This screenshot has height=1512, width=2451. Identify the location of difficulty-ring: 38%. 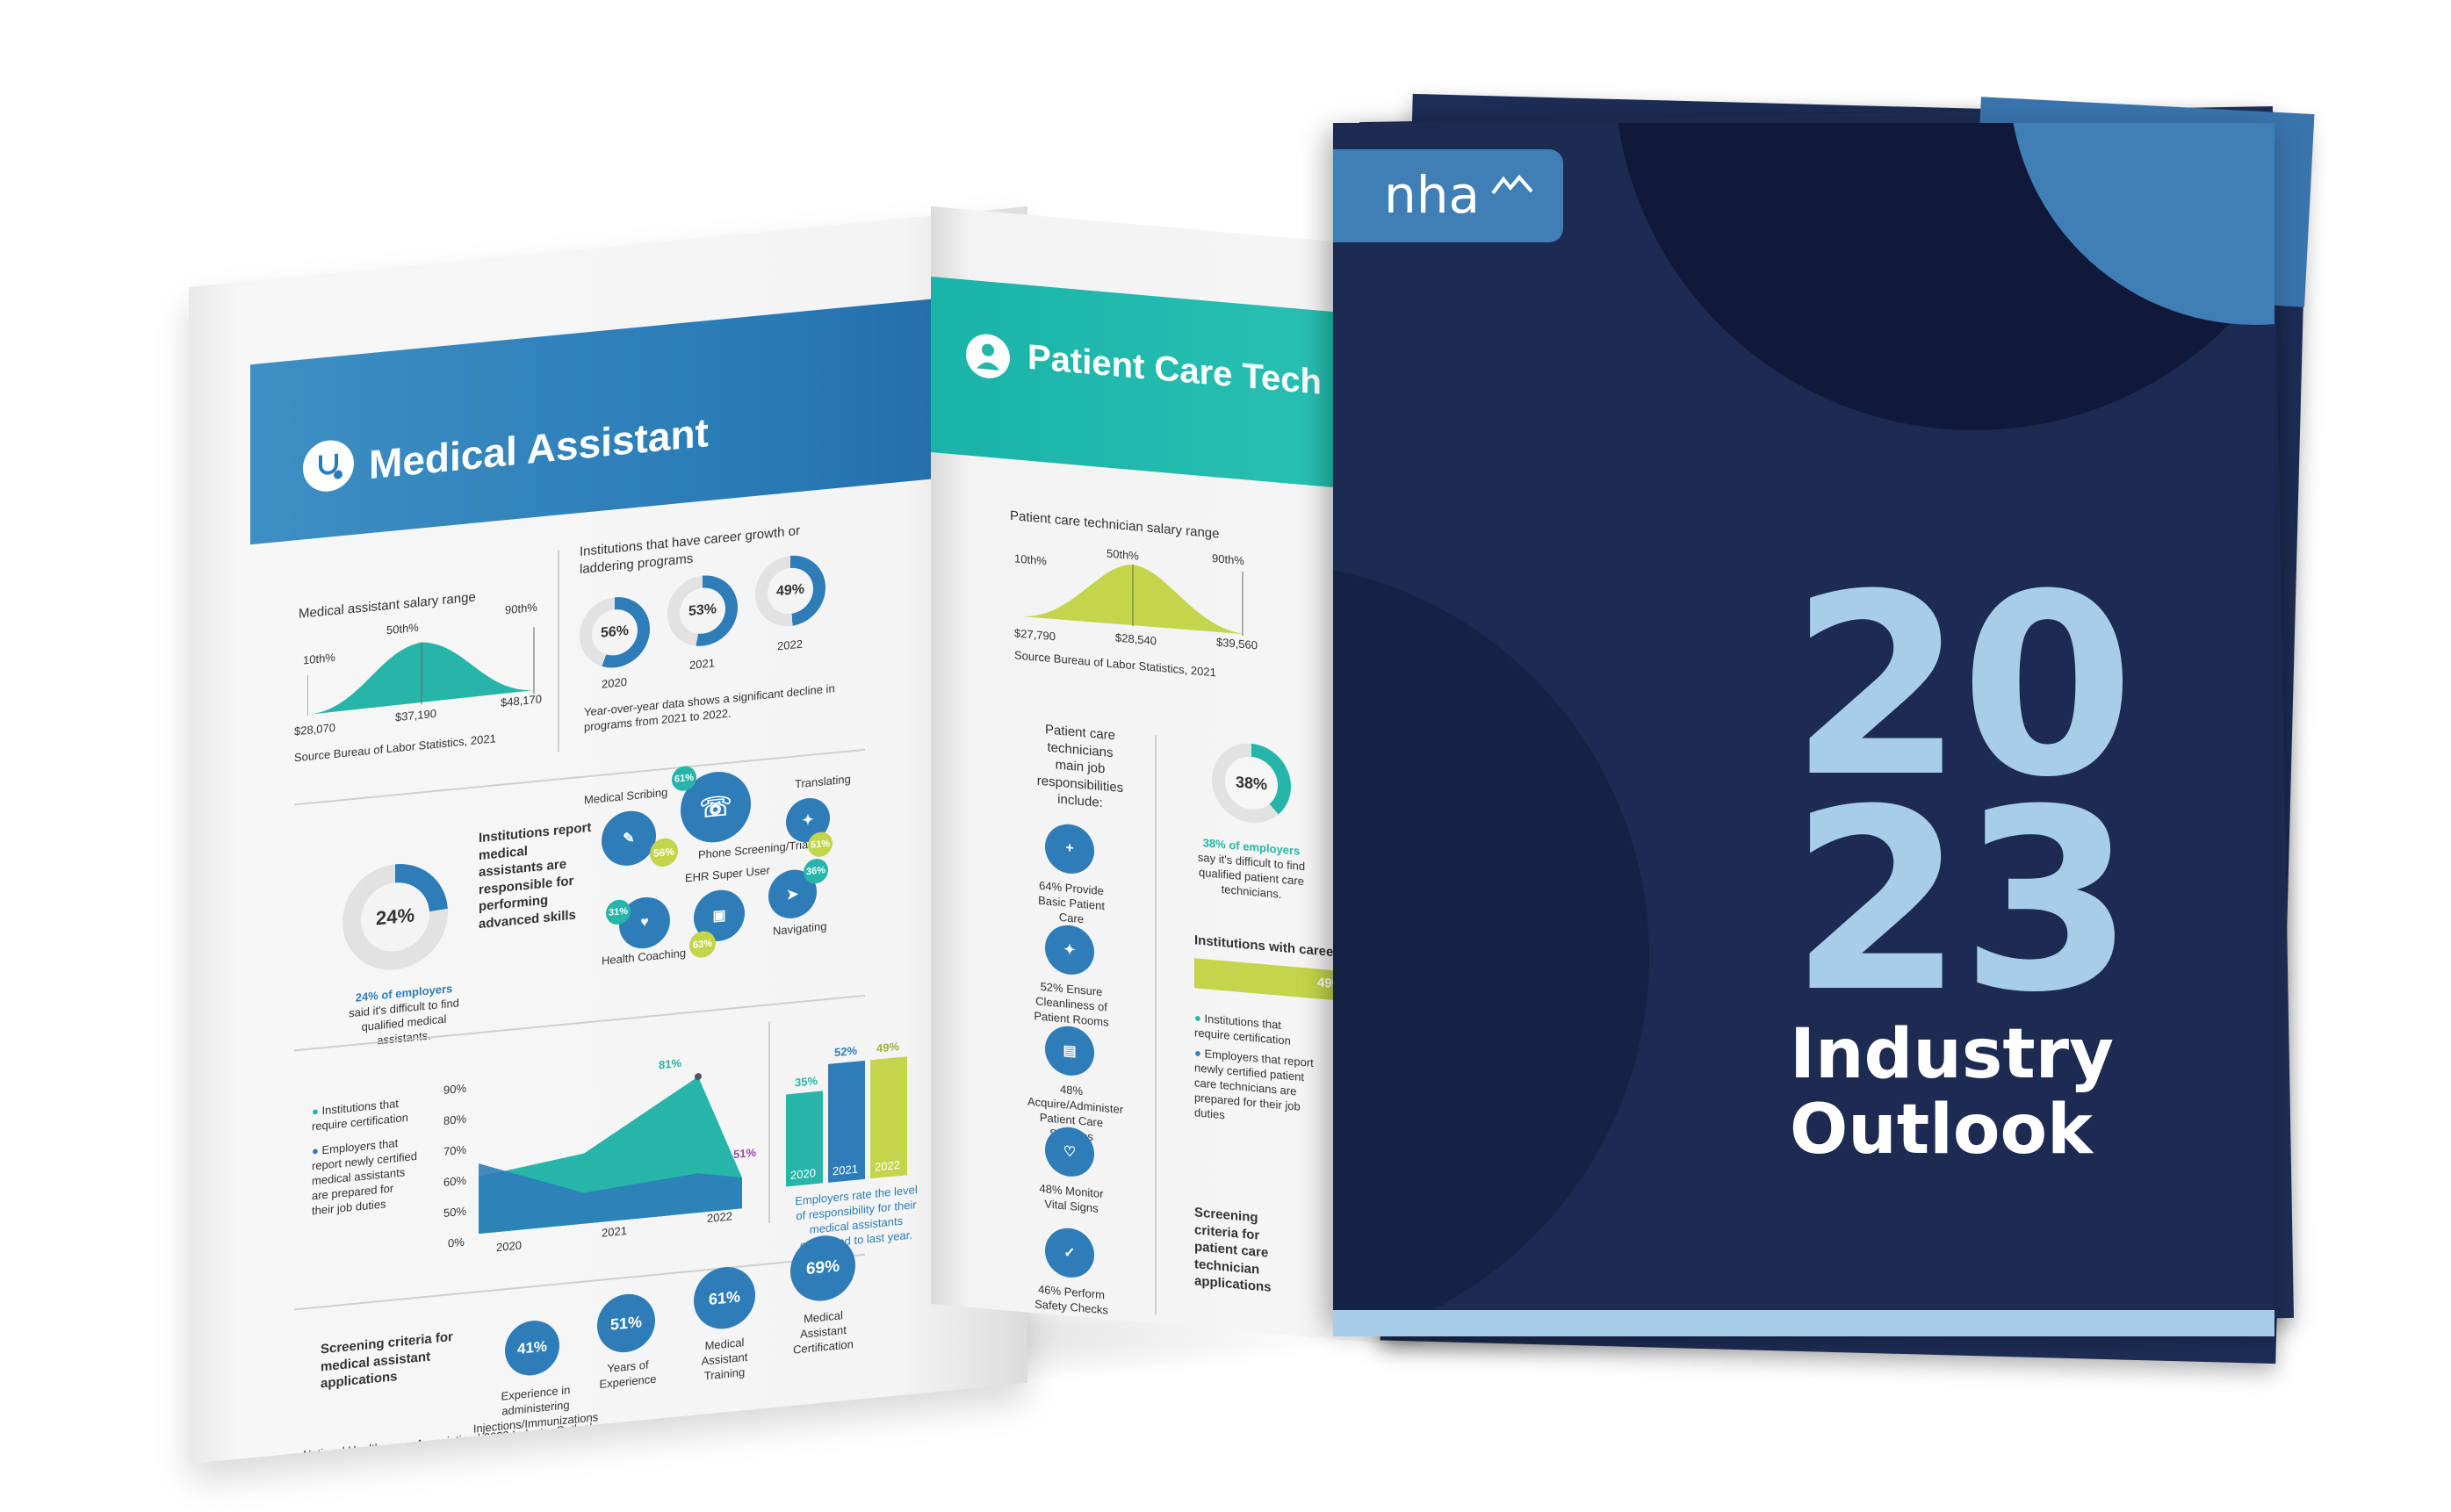
(1251, 782).